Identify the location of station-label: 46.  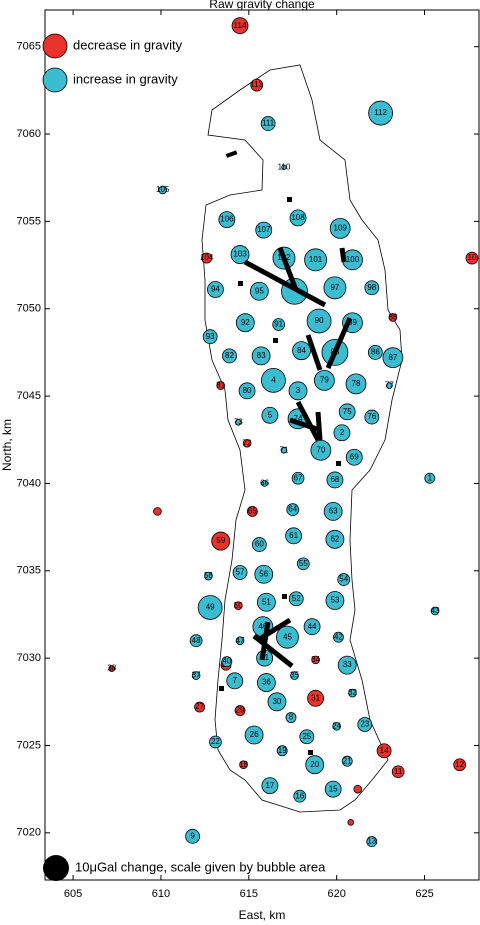
(262, 626).